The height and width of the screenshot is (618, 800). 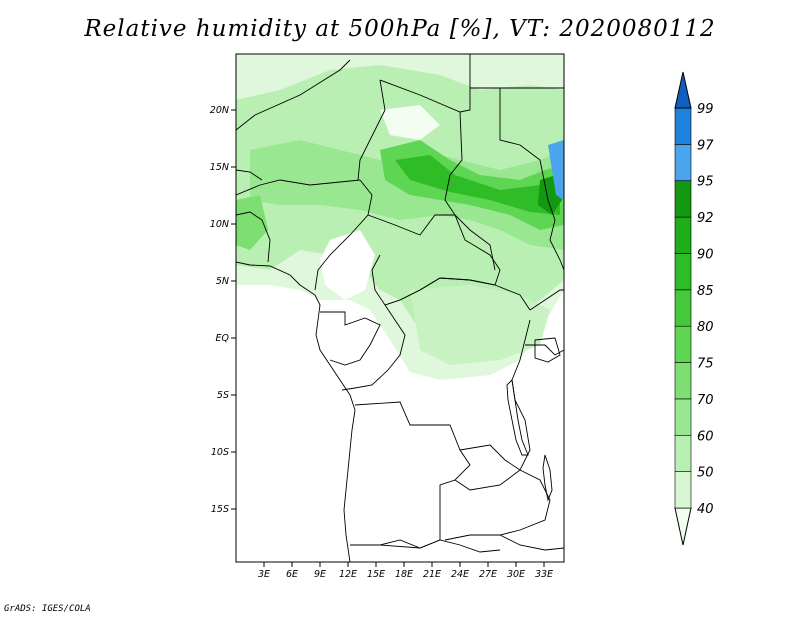 I want to click on border-drc-congo, so click(x=373, y=347).